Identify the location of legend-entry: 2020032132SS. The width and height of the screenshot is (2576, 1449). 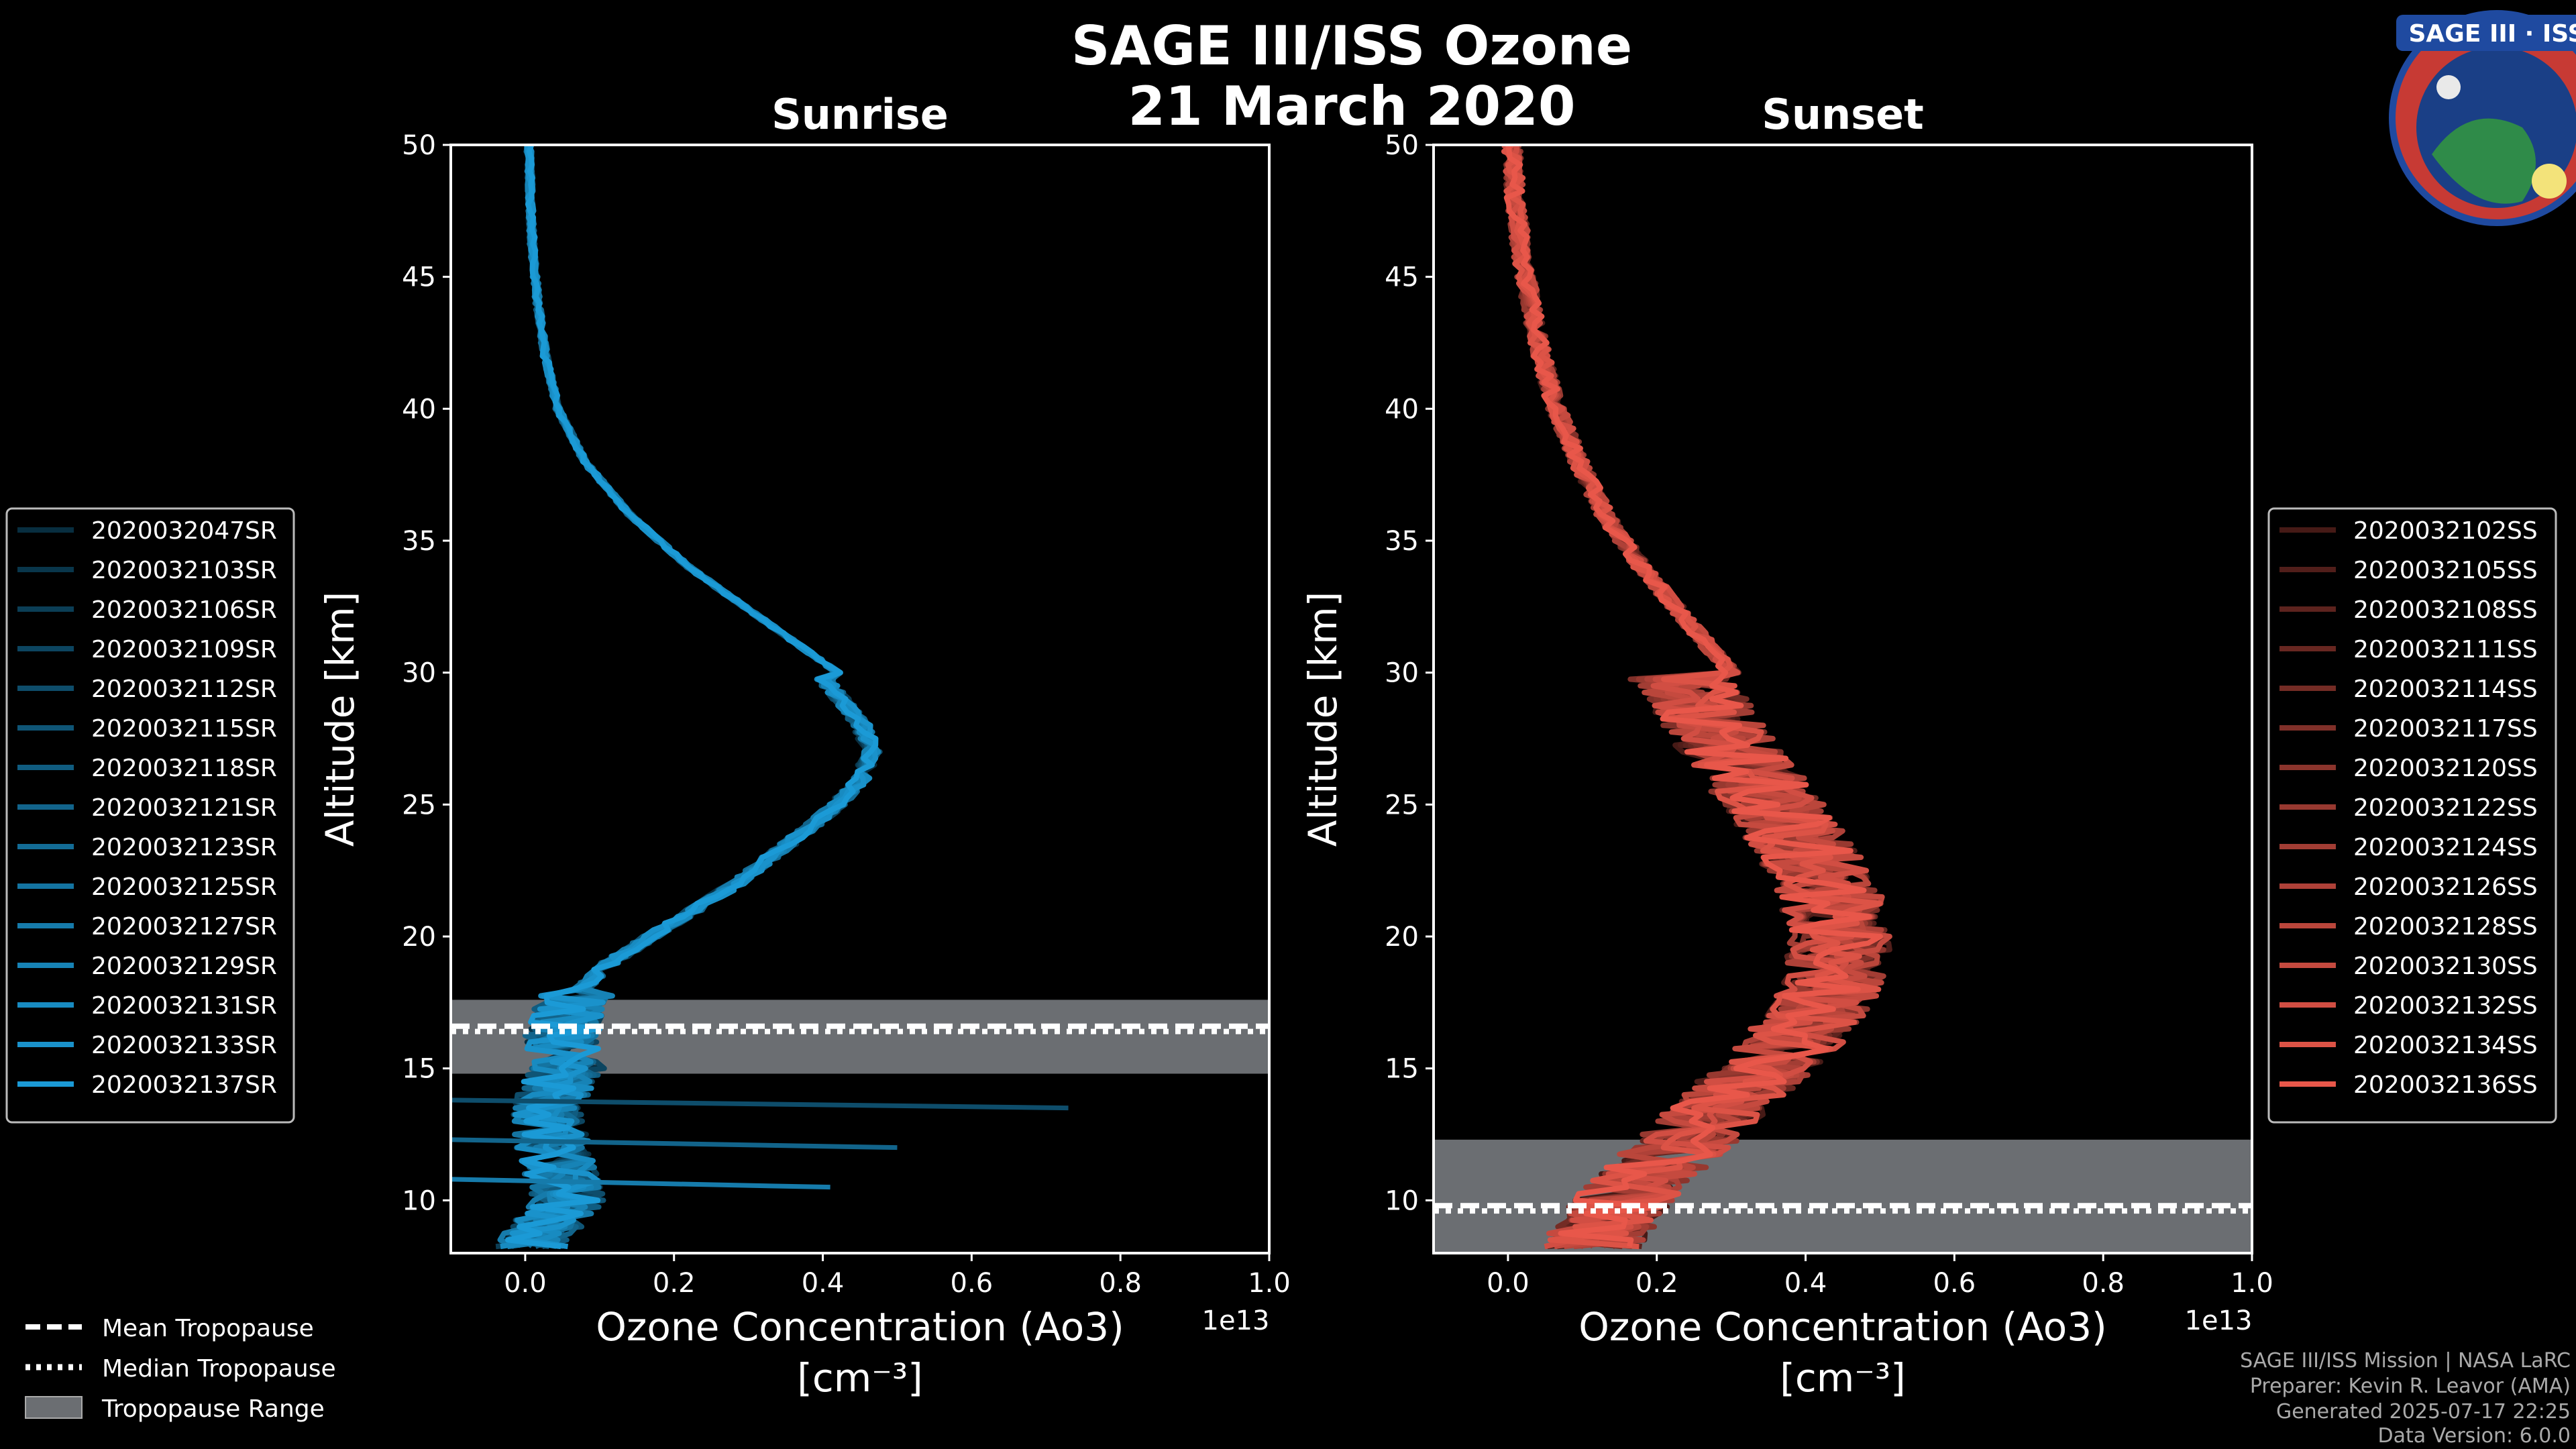
(2445, 1006).